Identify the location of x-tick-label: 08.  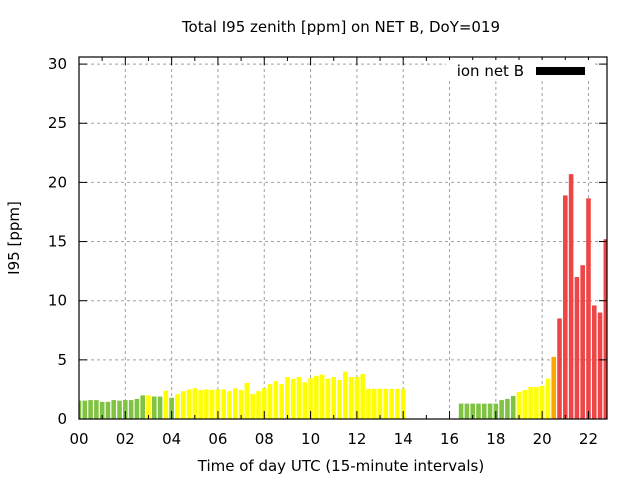
(264, 439).